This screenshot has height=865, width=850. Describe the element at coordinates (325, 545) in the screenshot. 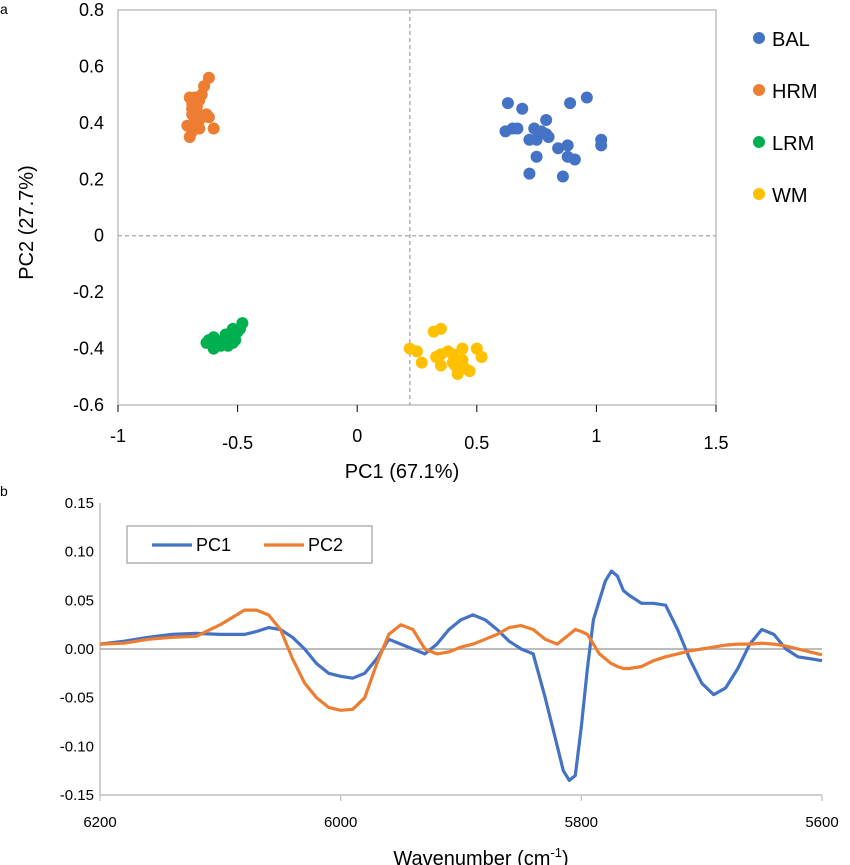

I see `legend-label-pc2: PC2` at that location.